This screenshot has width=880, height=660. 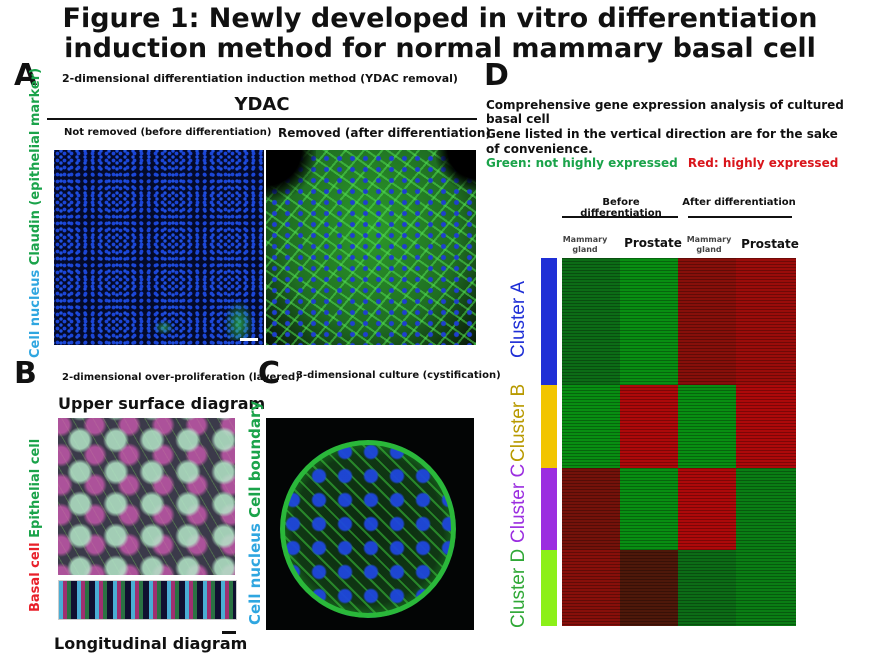 I want to click on side-label-boundary: Cell boundary, so click(x=255, y=459).